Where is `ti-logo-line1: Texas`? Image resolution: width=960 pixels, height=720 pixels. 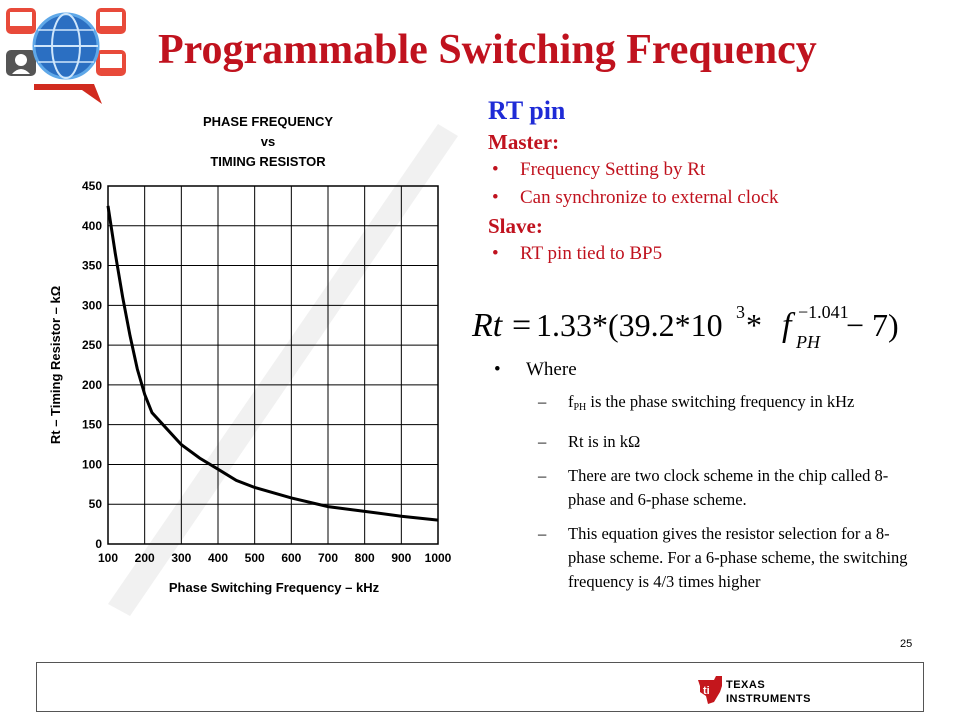 ti-logo-line1: Texas is located at coordinates (745, 685).